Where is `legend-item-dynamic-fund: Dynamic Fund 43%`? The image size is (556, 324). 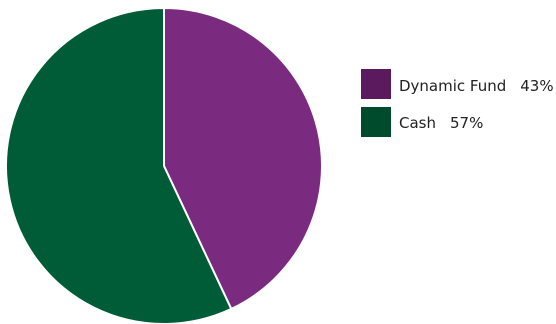
legend-item-dynamic-fund: Dynamic Fund 43% is located at coordinates (457, 84).